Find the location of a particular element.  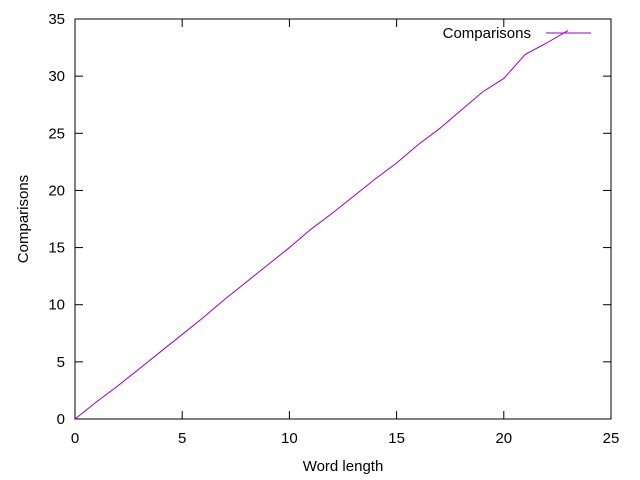

y-tick-label: 35 is located at coordinates (56, 19).